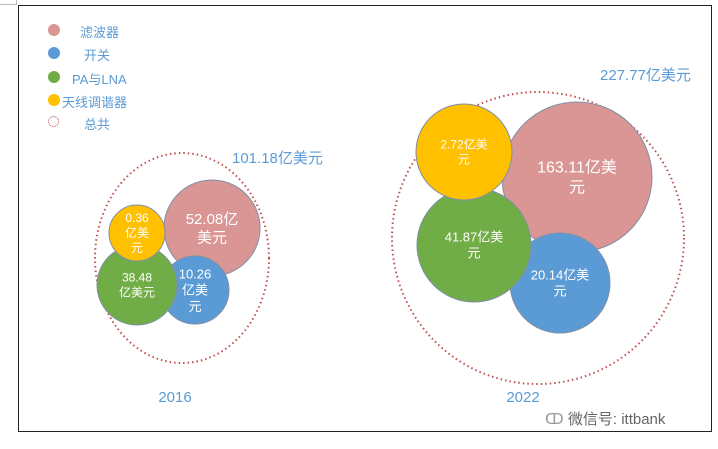 The width and height of the screenshot is (718, 449). What do you see at coordinates (212, 219) in the screenshot?
I see `bubble-label: 52.08亿` at bounding box center [212, 219].